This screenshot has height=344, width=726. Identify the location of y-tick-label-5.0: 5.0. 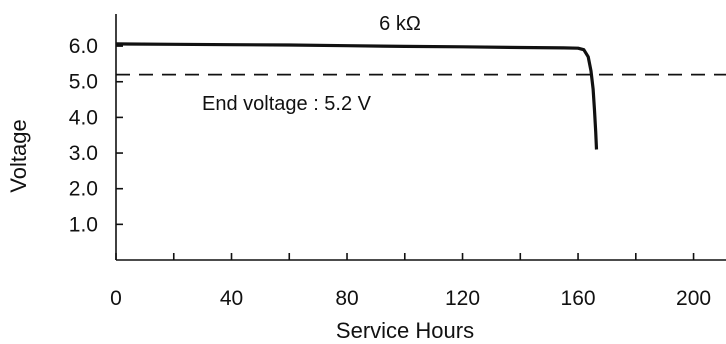
(83, 82).